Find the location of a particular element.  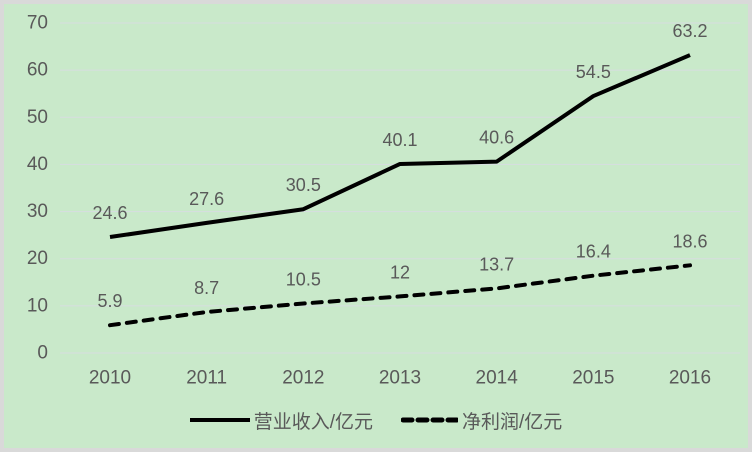

dashed-line-sample-icon is located at coordinates (429, 420).